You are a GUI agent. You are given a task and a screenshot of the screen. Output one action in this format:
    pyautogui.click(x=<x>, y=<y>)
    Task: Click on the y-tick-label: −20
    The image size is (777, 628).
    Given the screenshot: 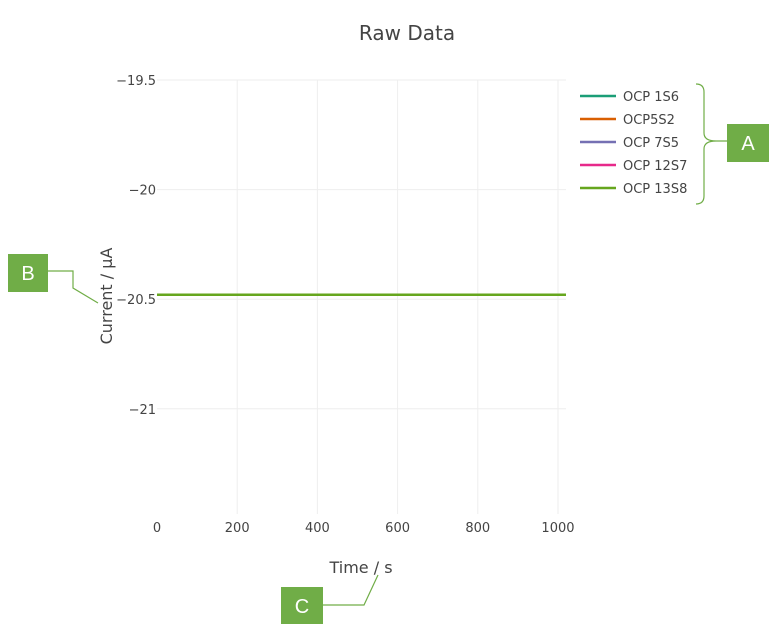 What is the action you would take?
    pyautogui.click(x=142, y=191)
    